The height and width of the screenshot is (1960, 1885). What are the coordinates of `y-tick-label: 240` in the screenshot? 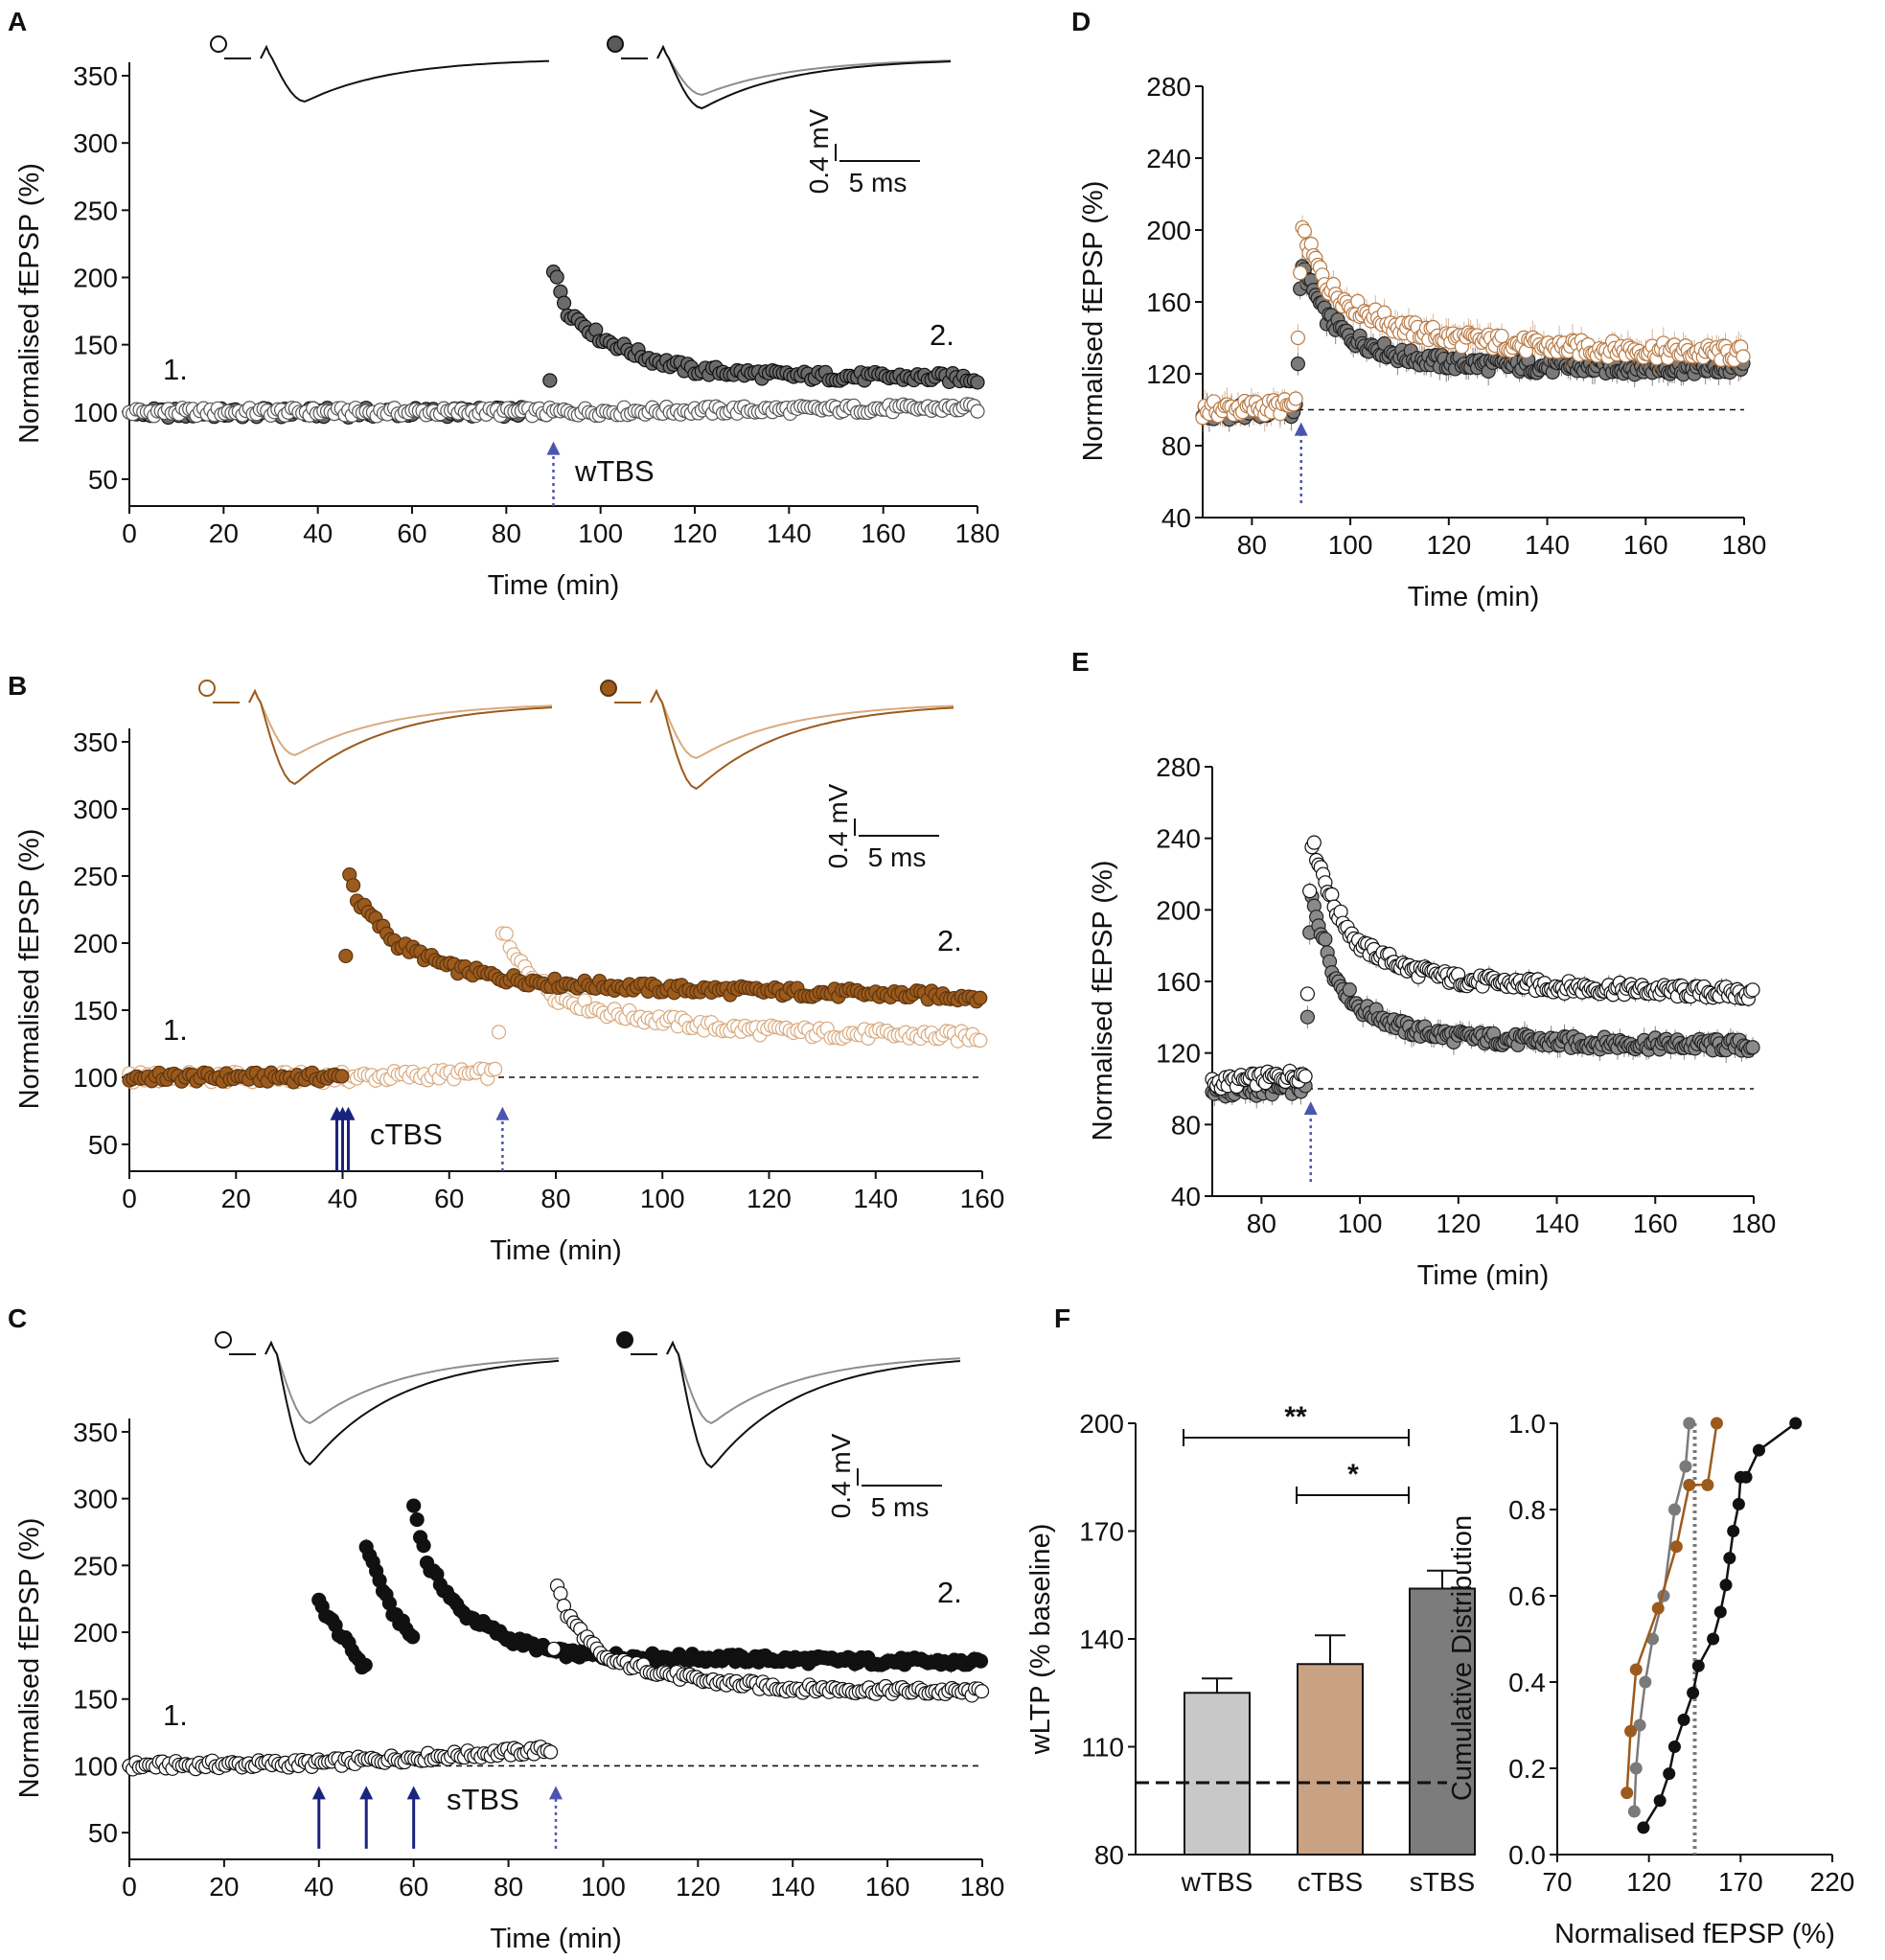 It's located at (1168, 158).